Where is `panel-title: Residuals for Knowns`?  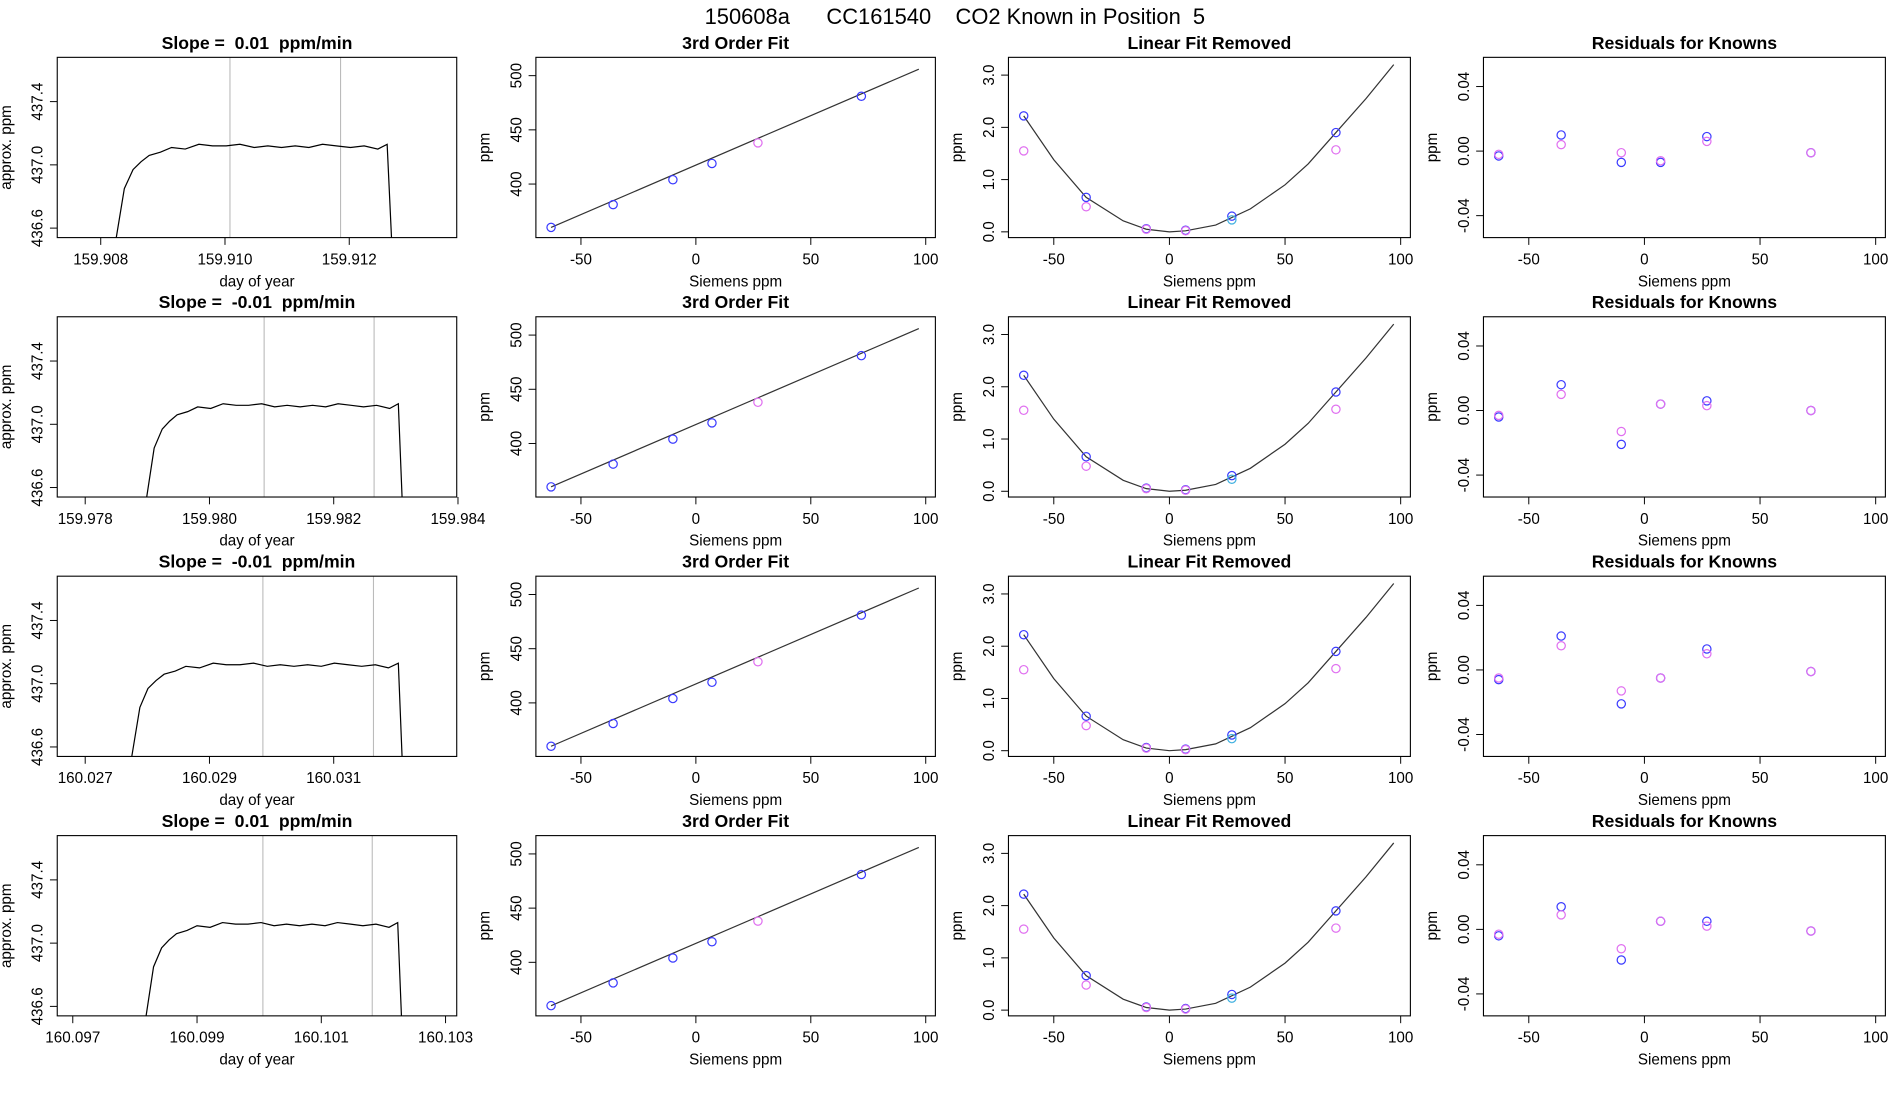 panel-title: Residuals for Knowns is located at coordinates (1685, 562).